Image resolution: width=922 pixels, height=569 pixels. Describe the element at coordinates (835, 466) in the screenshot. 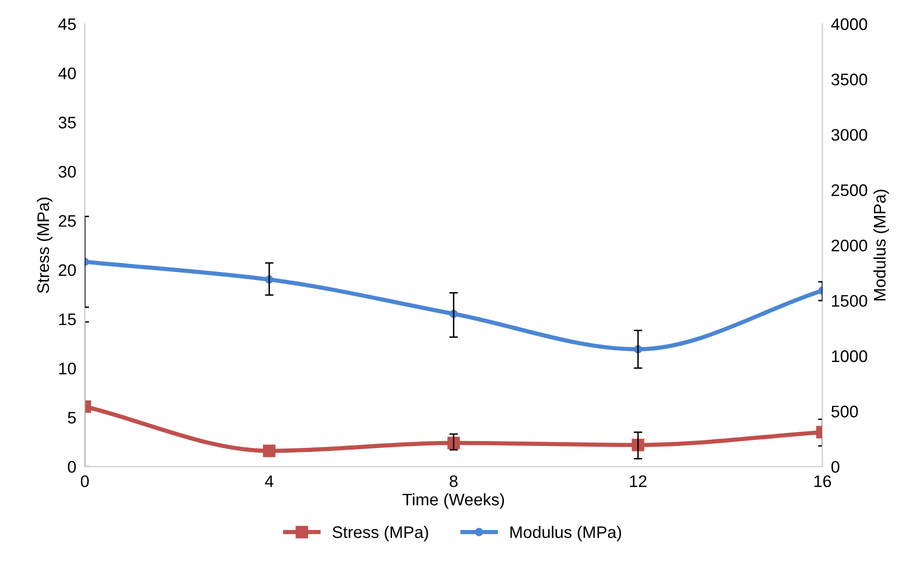

I see `y2-tick-label: 0` at that location.